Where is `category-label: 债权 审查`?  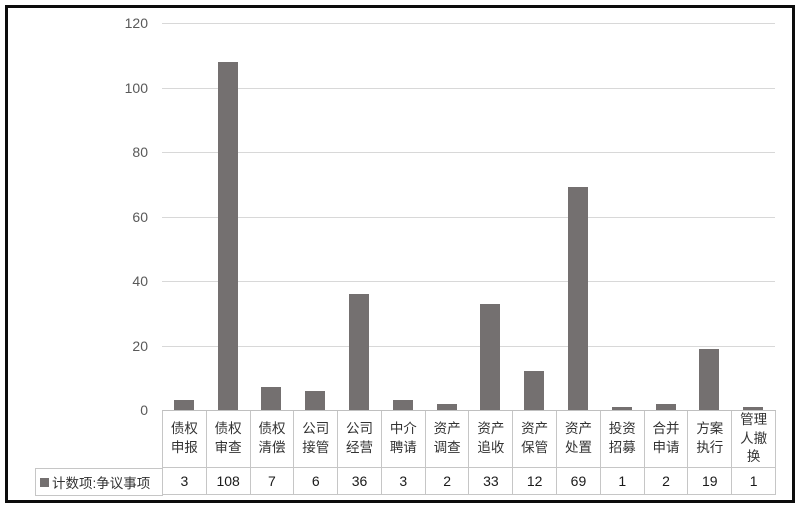
category-label: 债权 审查 is located at coordinates (228, 439).